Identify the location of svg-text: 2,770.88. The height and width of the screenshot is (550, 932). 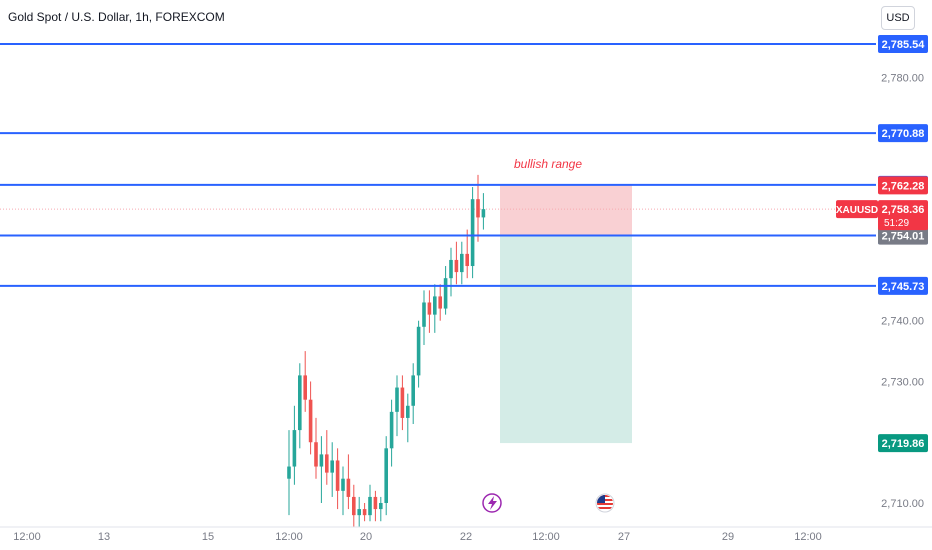
(903, 134).